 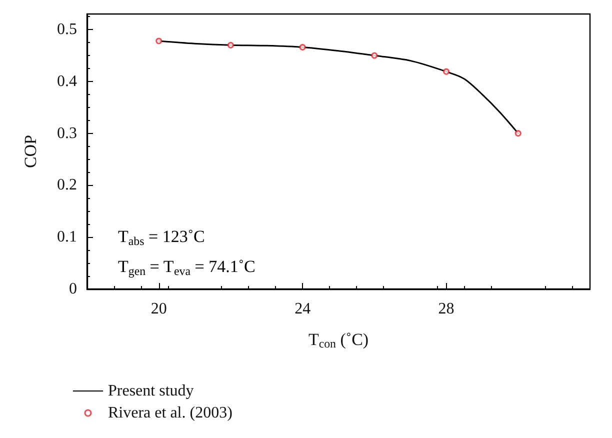 I want to click on y-tick-label: 0.4, so click(x=67, y=81).